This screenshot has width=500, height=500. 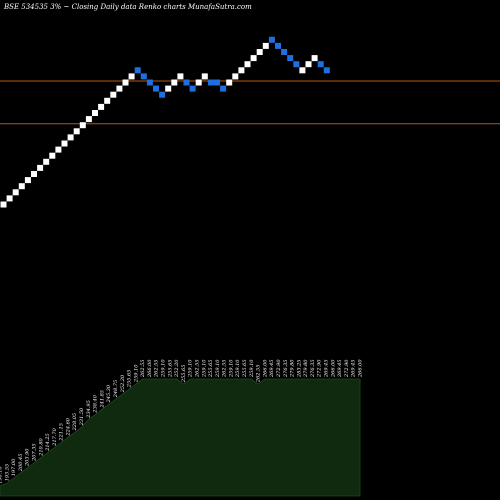 I want to click on volume-label: 238.40, so click(x=96, y=403).